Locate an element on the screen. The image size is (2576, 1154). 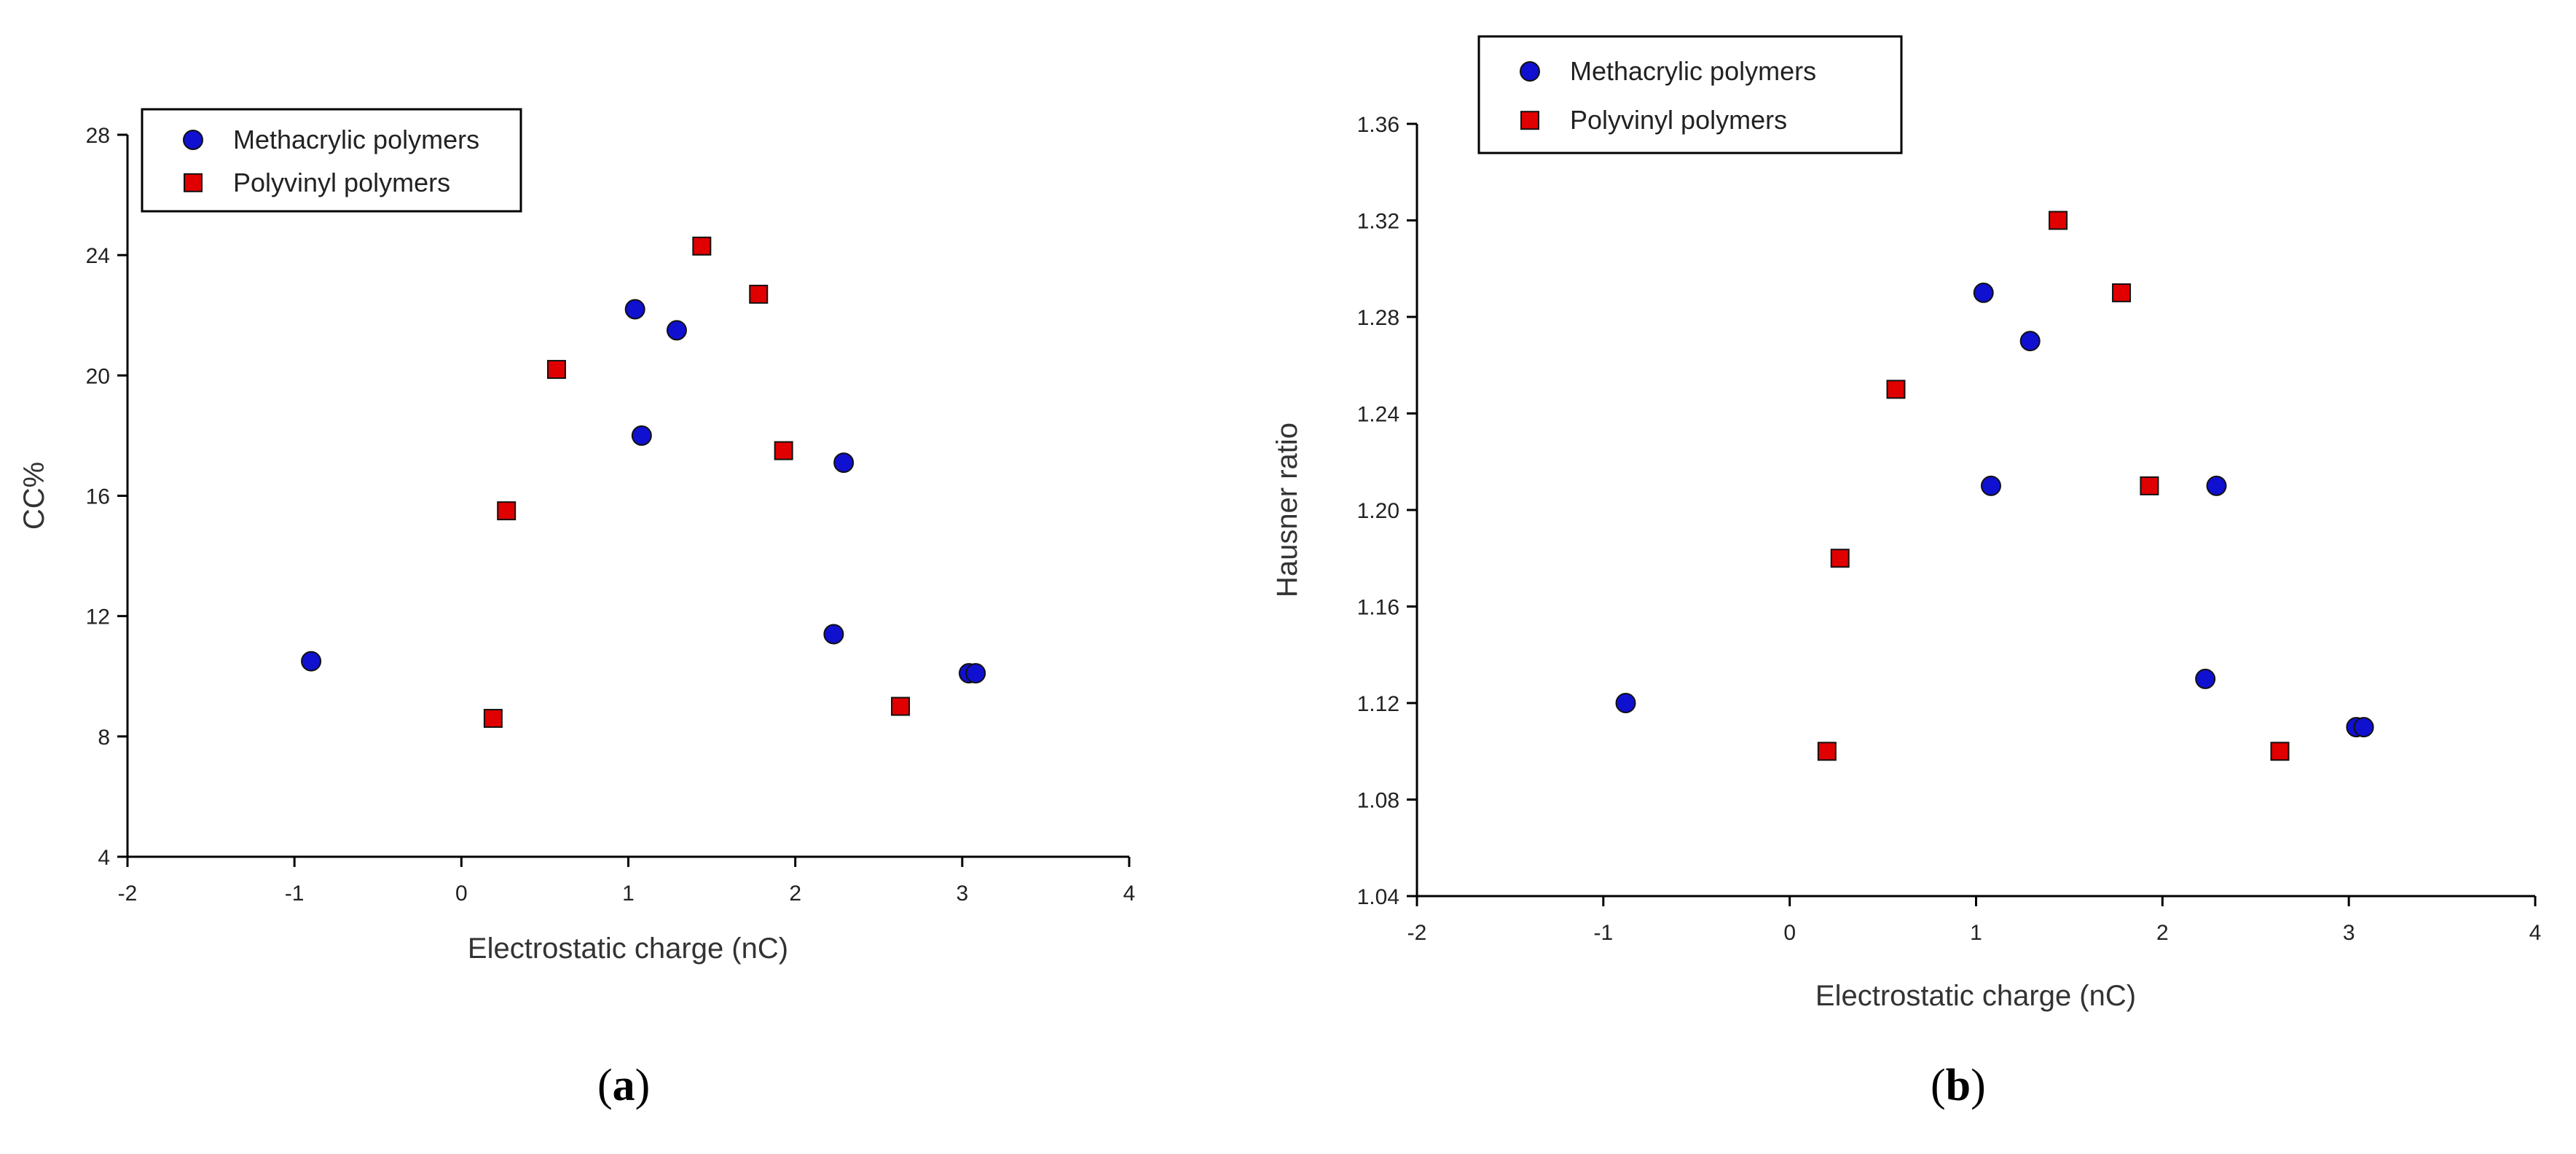
y-tick-label: 1.08 is located at coordinates (1378, 801).